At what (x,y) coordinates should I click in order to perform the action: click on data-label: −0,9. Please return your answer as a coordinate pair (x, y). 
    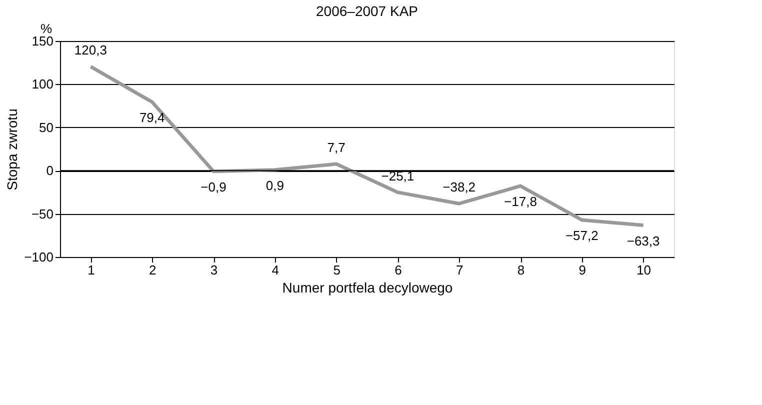
    Looking at the image, I should click on (213, 186).